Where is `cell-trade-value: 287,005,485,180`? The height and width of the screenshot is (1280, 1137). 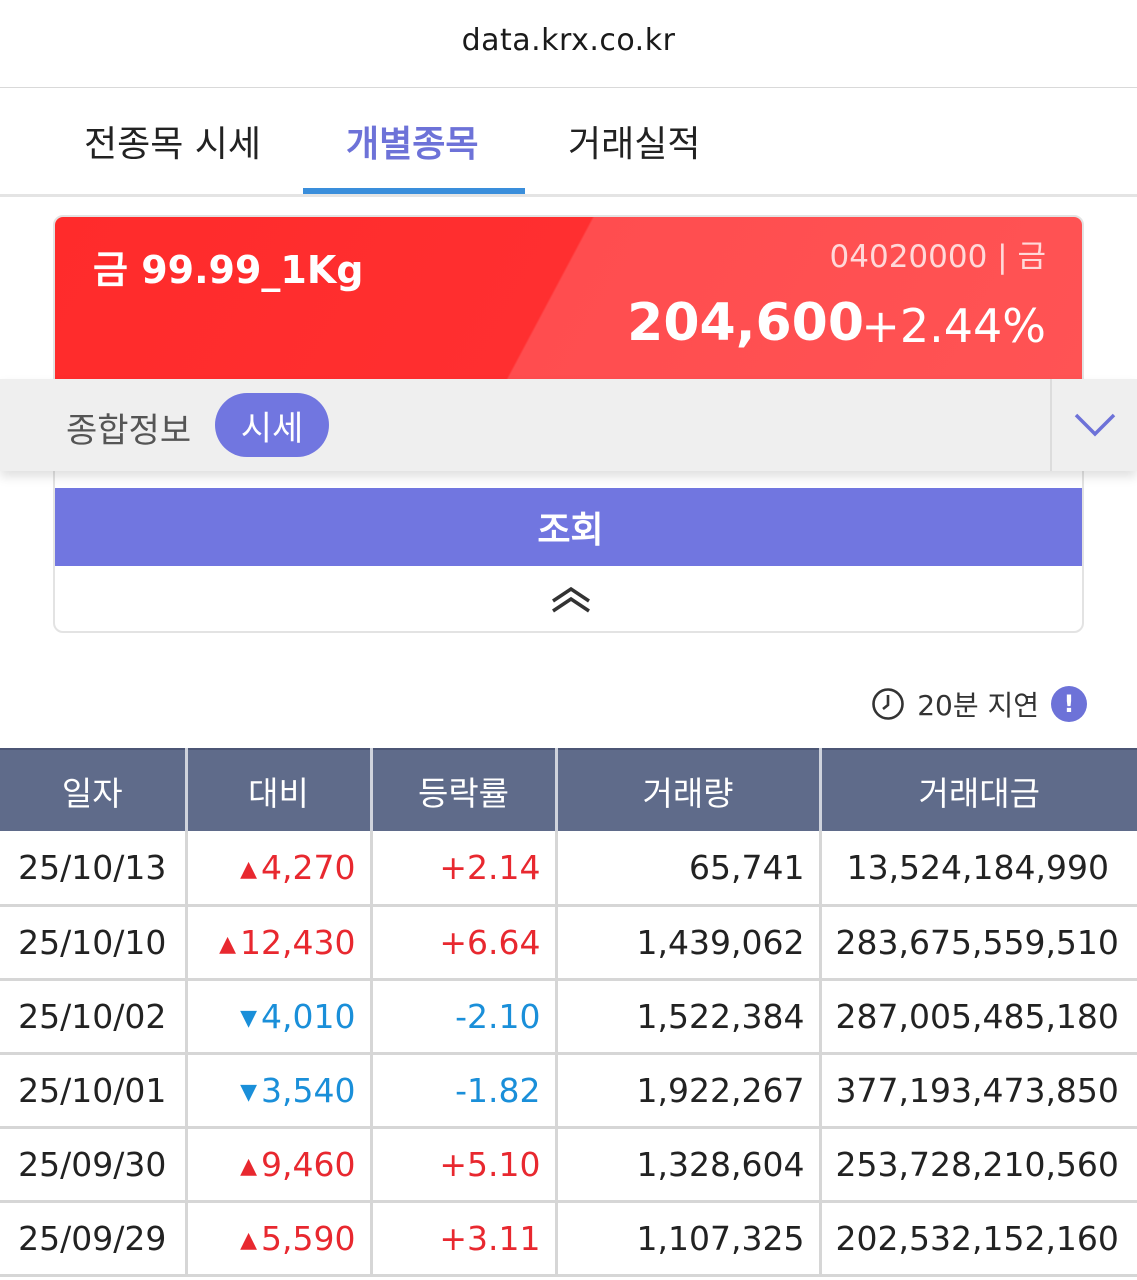 cell-trade-value: 287,005,485,180 is located at coordinates (978, 1017).